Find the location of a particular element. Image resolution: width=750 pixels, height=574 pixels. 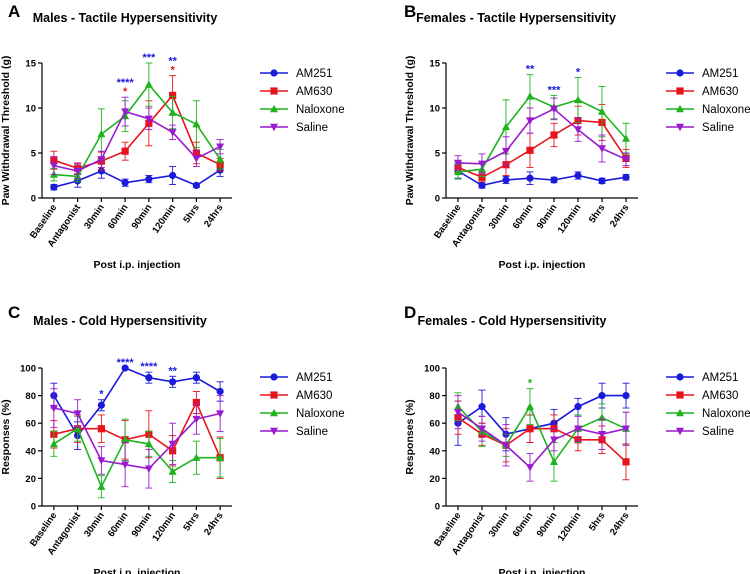

chart-title: Females - Tactile Hypersensitivity is located at coordinates (516, 18).